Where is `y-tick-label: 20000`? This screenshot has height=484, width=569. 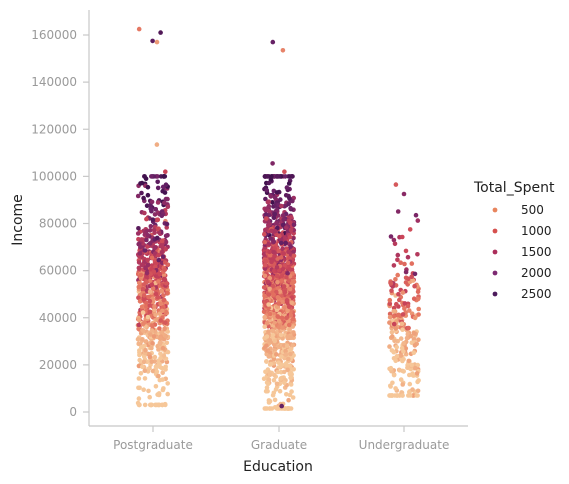
y-tick-label: 20000 is located at coordinates (58, 365).